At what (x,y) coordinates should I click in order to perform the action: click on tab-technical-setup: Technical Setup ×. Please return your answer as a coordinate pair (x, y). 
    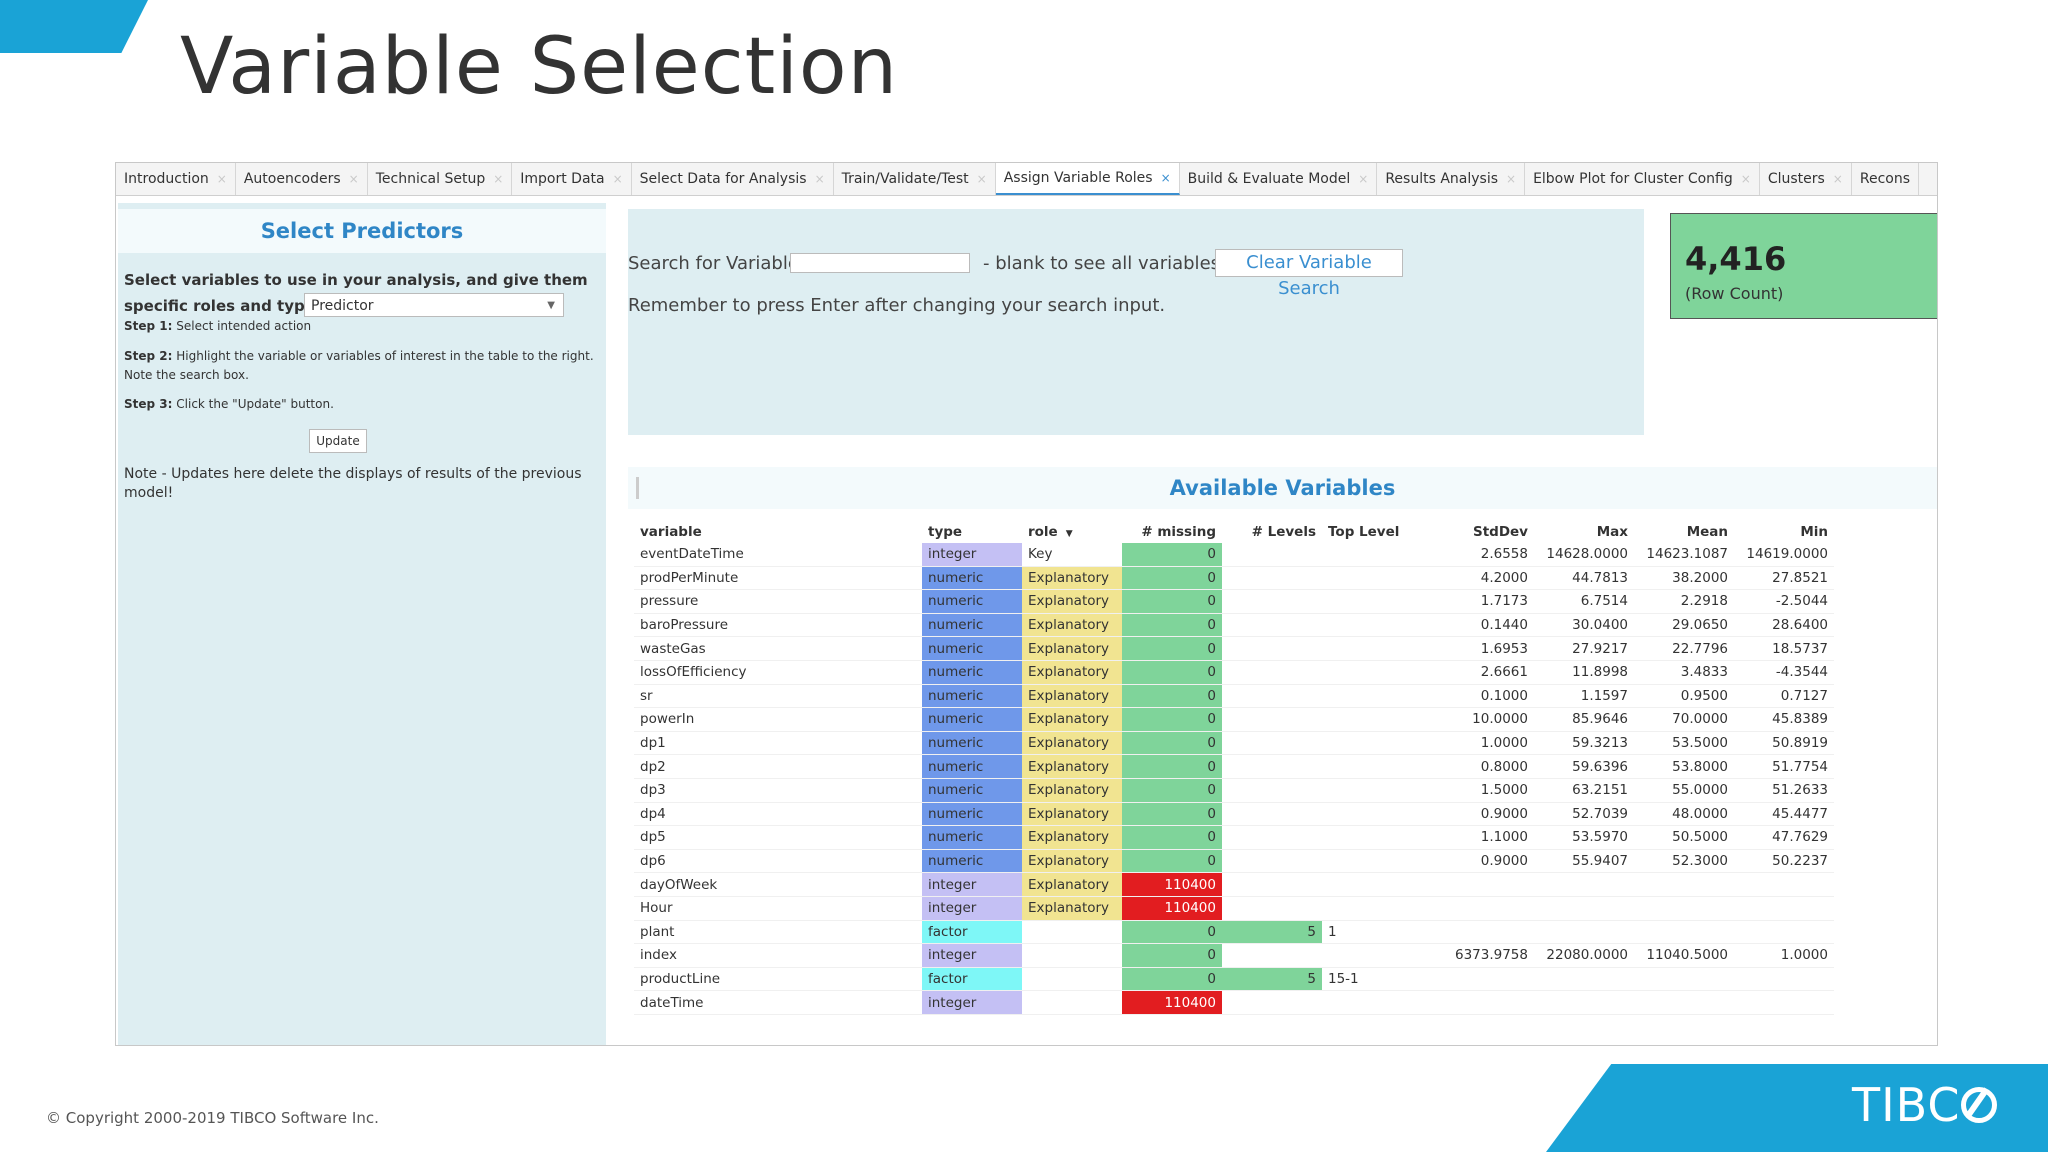
    Looking at the image, I should click on (440, 179).